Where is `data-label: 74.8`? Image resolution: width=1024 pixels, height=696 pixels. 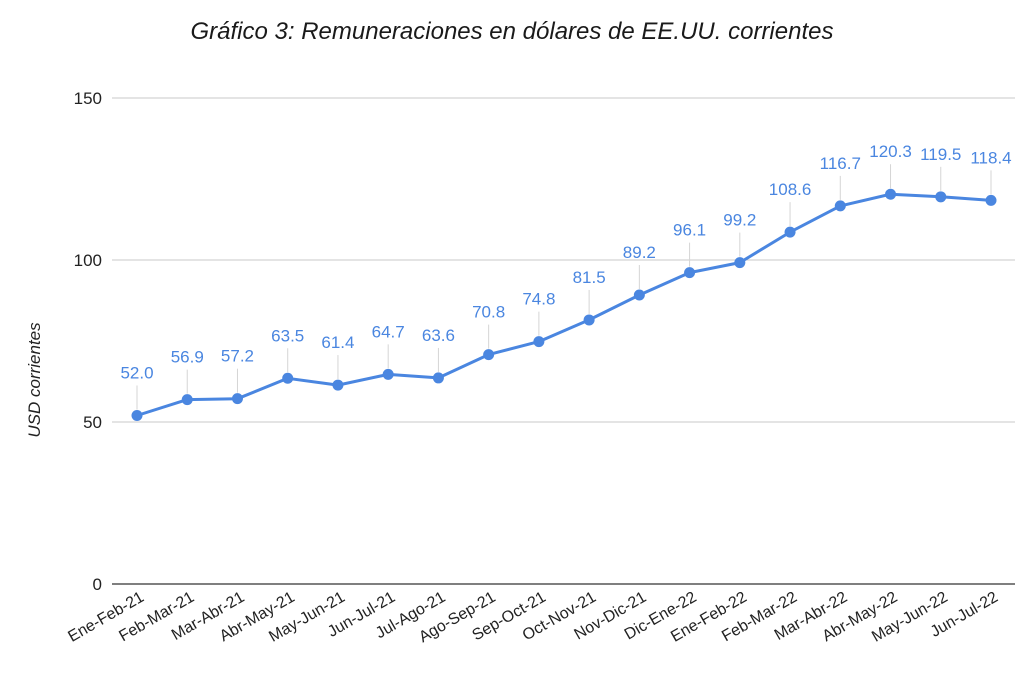 data-label: 74.8 is located at coordinates (538, 299).